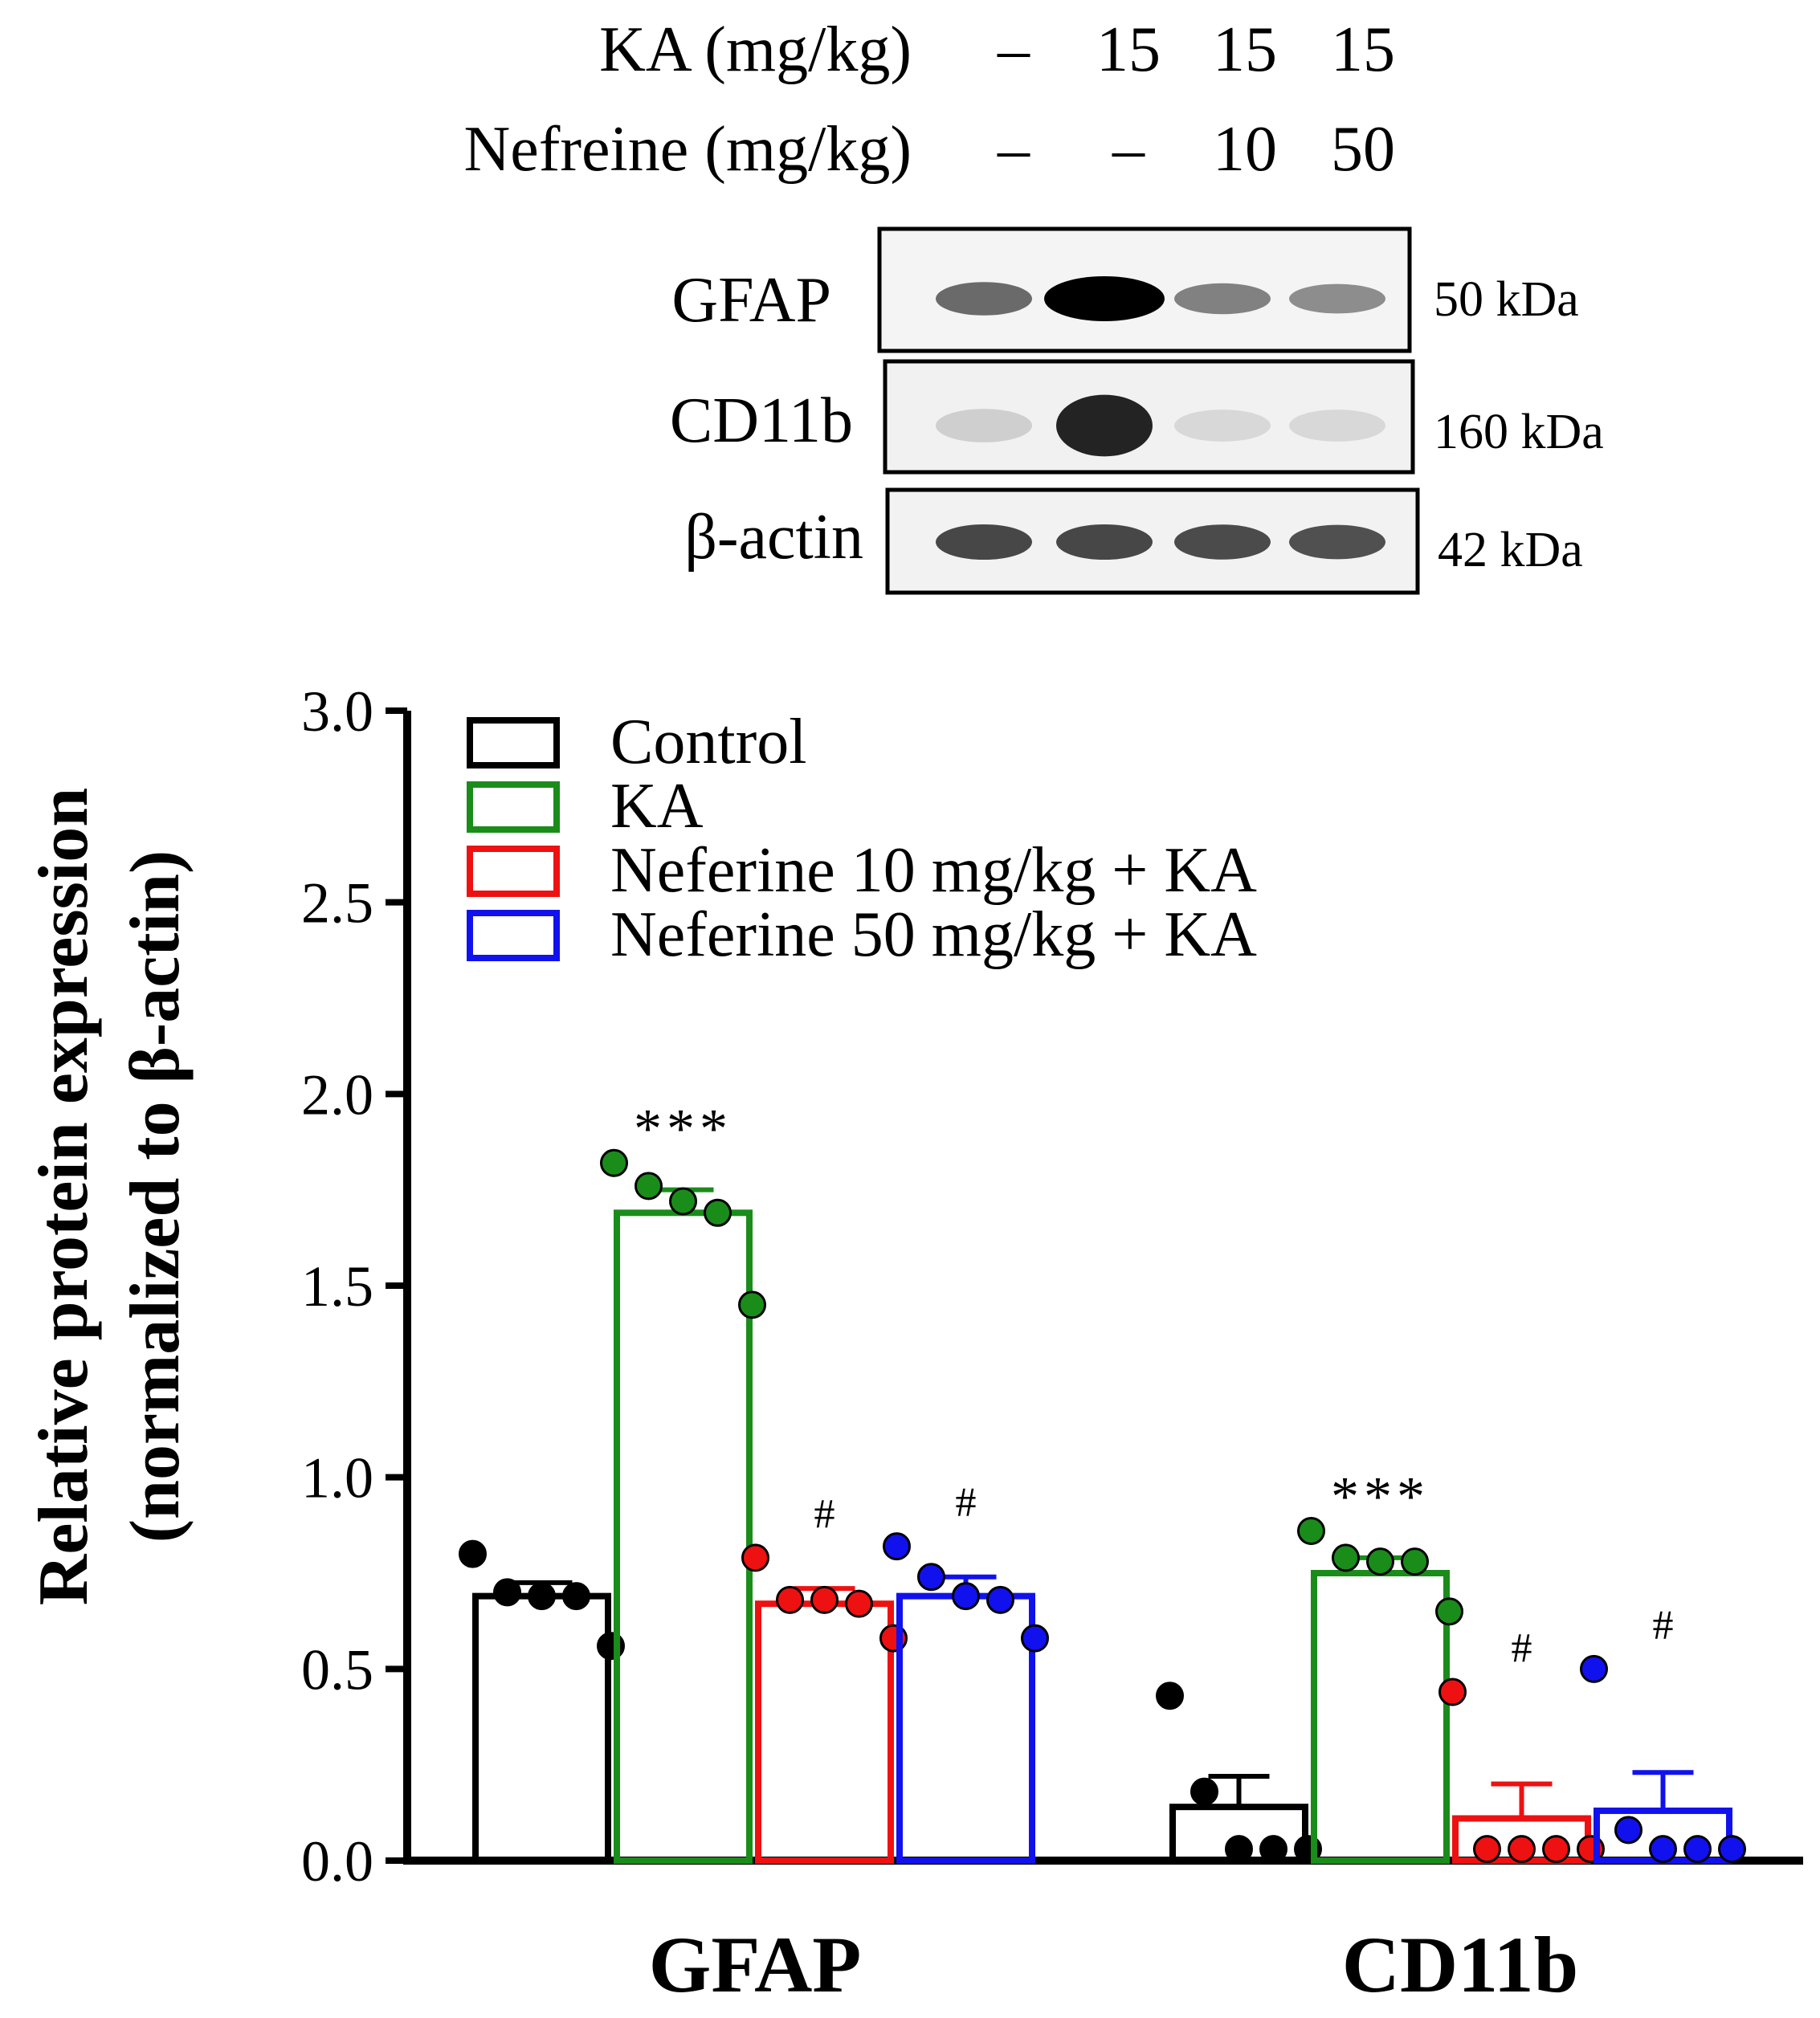 The height and width of the screenshot is (2018, 1820). Describe the element at coordinates (1013, 49) in the screenshot. I see `ka-value-1: –` at that location.